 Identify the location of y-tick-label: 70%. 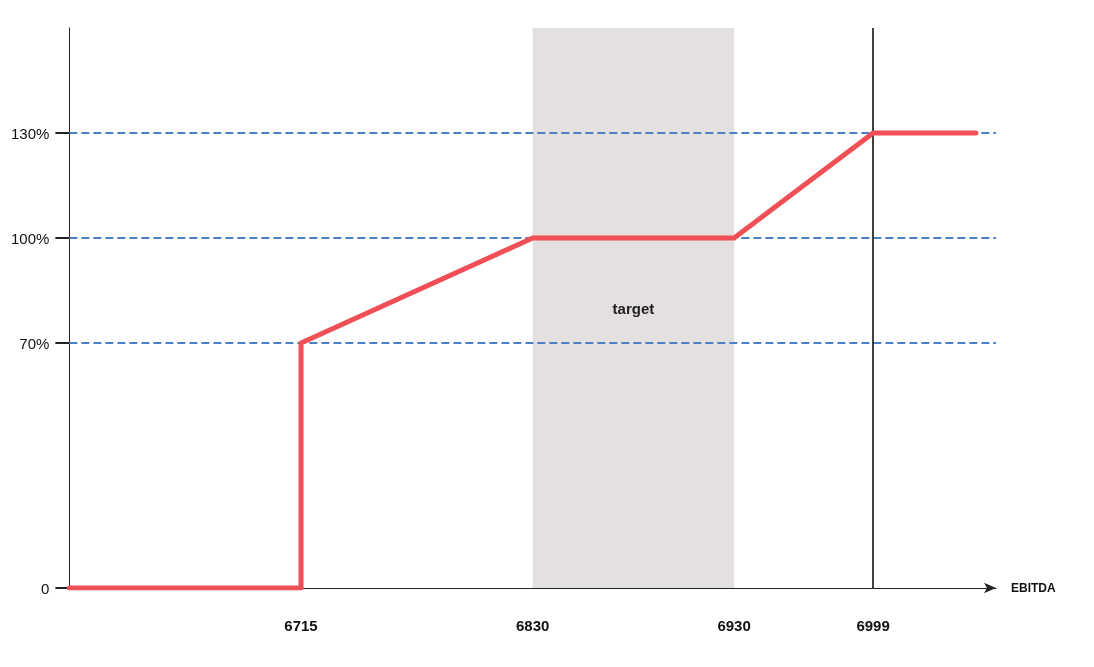
(34, 343).